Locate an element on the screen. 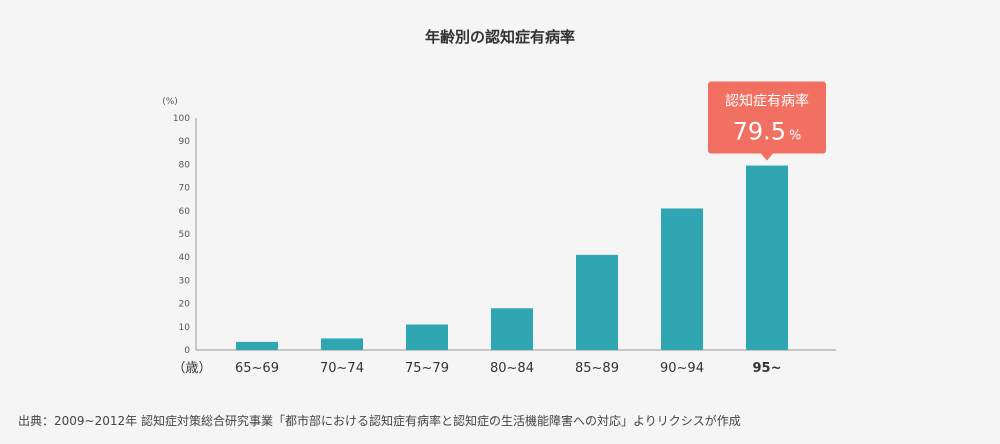  highlight-callout: 認知症有病率 79.5% is located at coordinates (767, 121).